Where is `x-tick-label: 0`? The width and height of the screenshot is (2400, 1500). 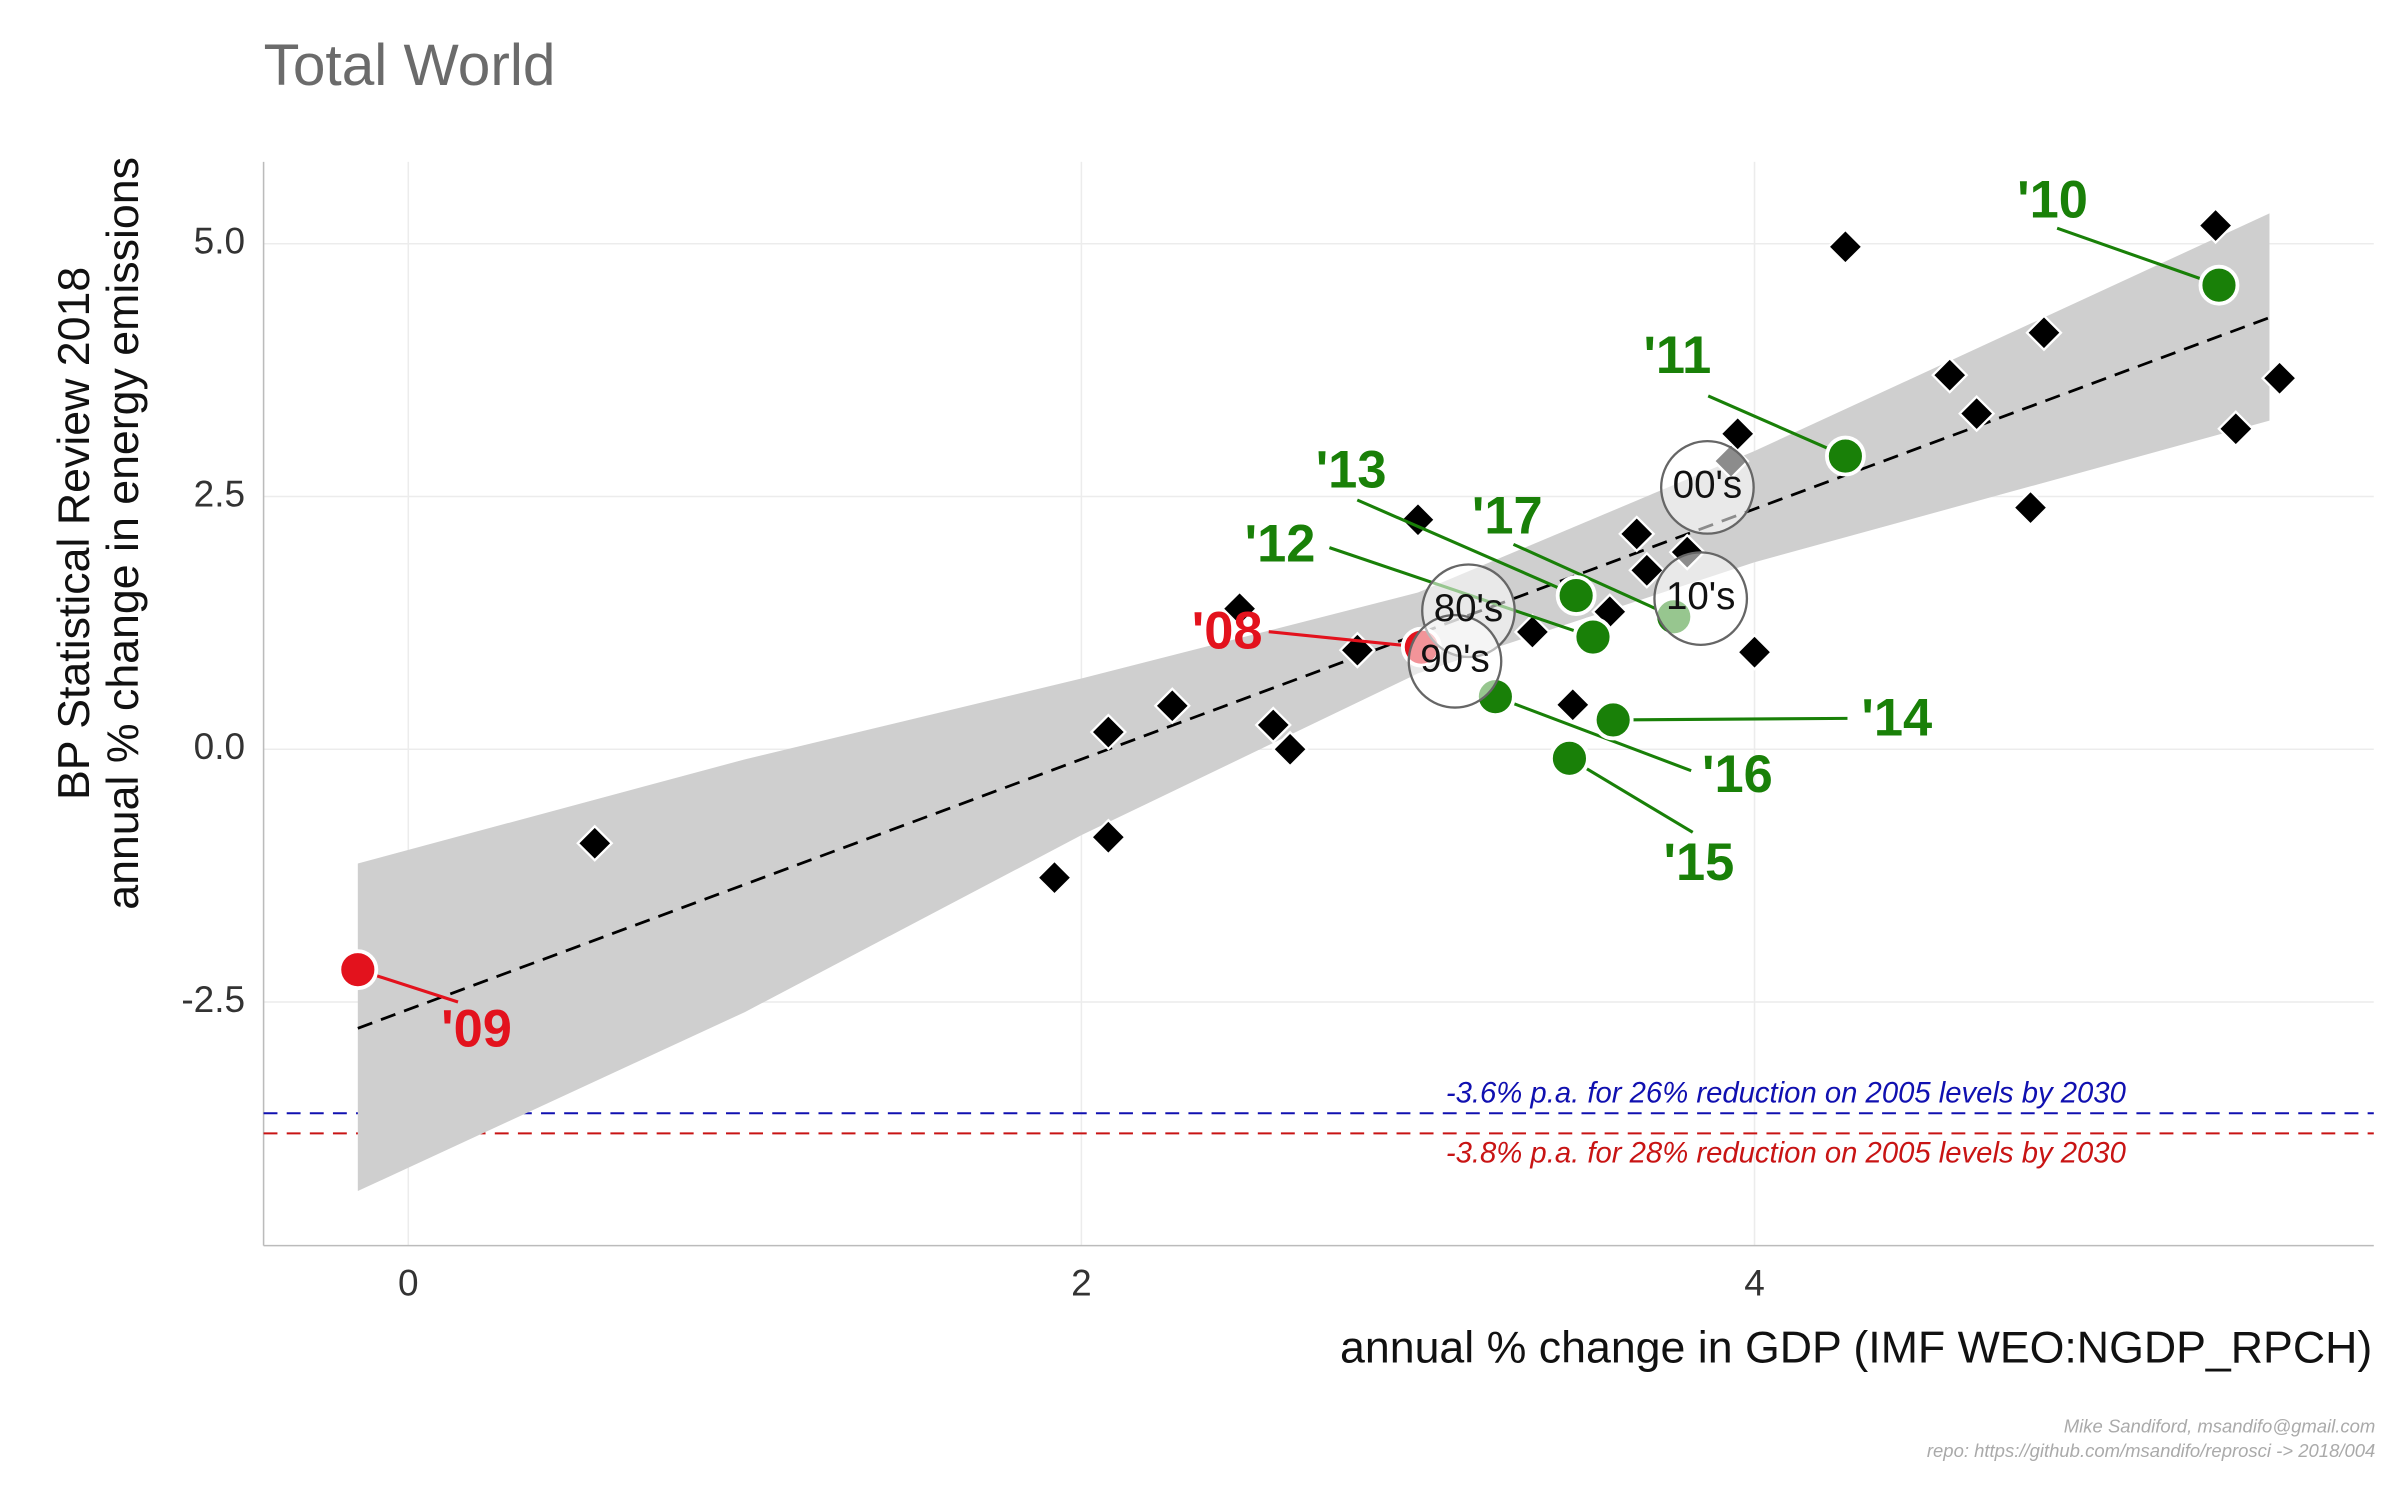 x-tick-label: 0 is located at coordinates (408, 1282).